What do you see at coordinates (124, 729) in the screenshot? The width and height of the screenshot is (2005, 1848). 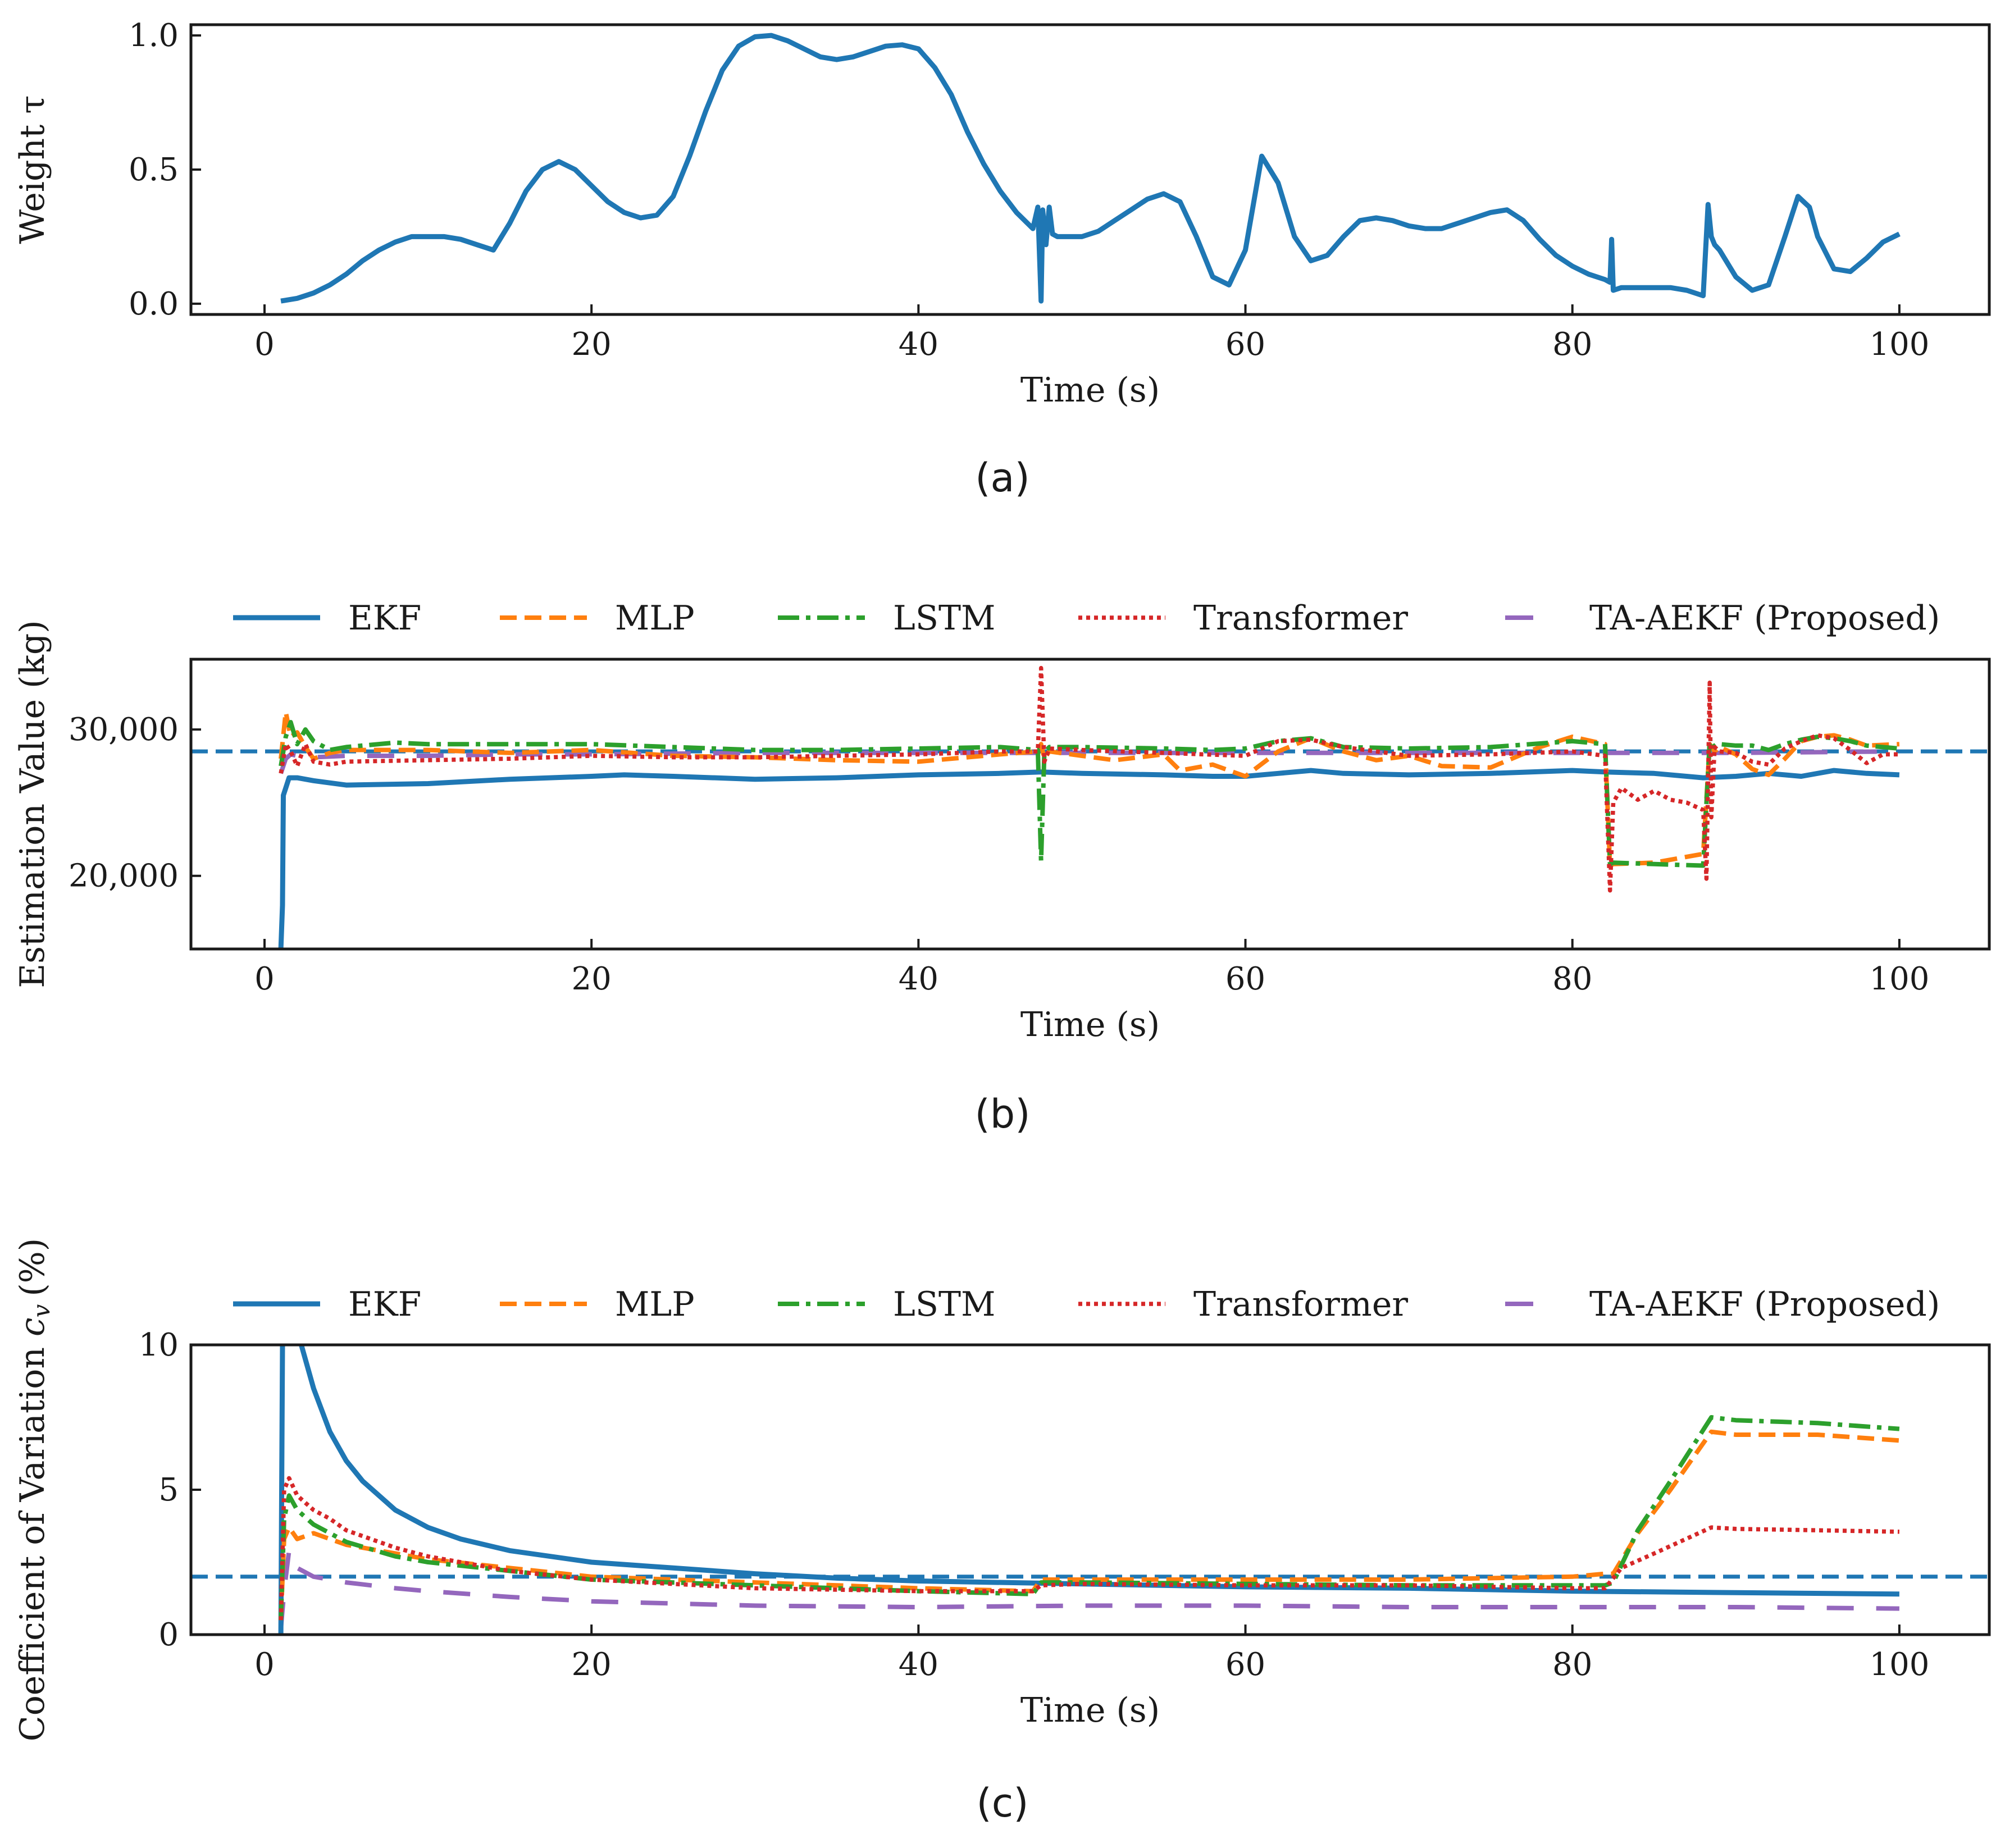 I see `y-tick-label: 30,000` at bounding box center [124, 729].